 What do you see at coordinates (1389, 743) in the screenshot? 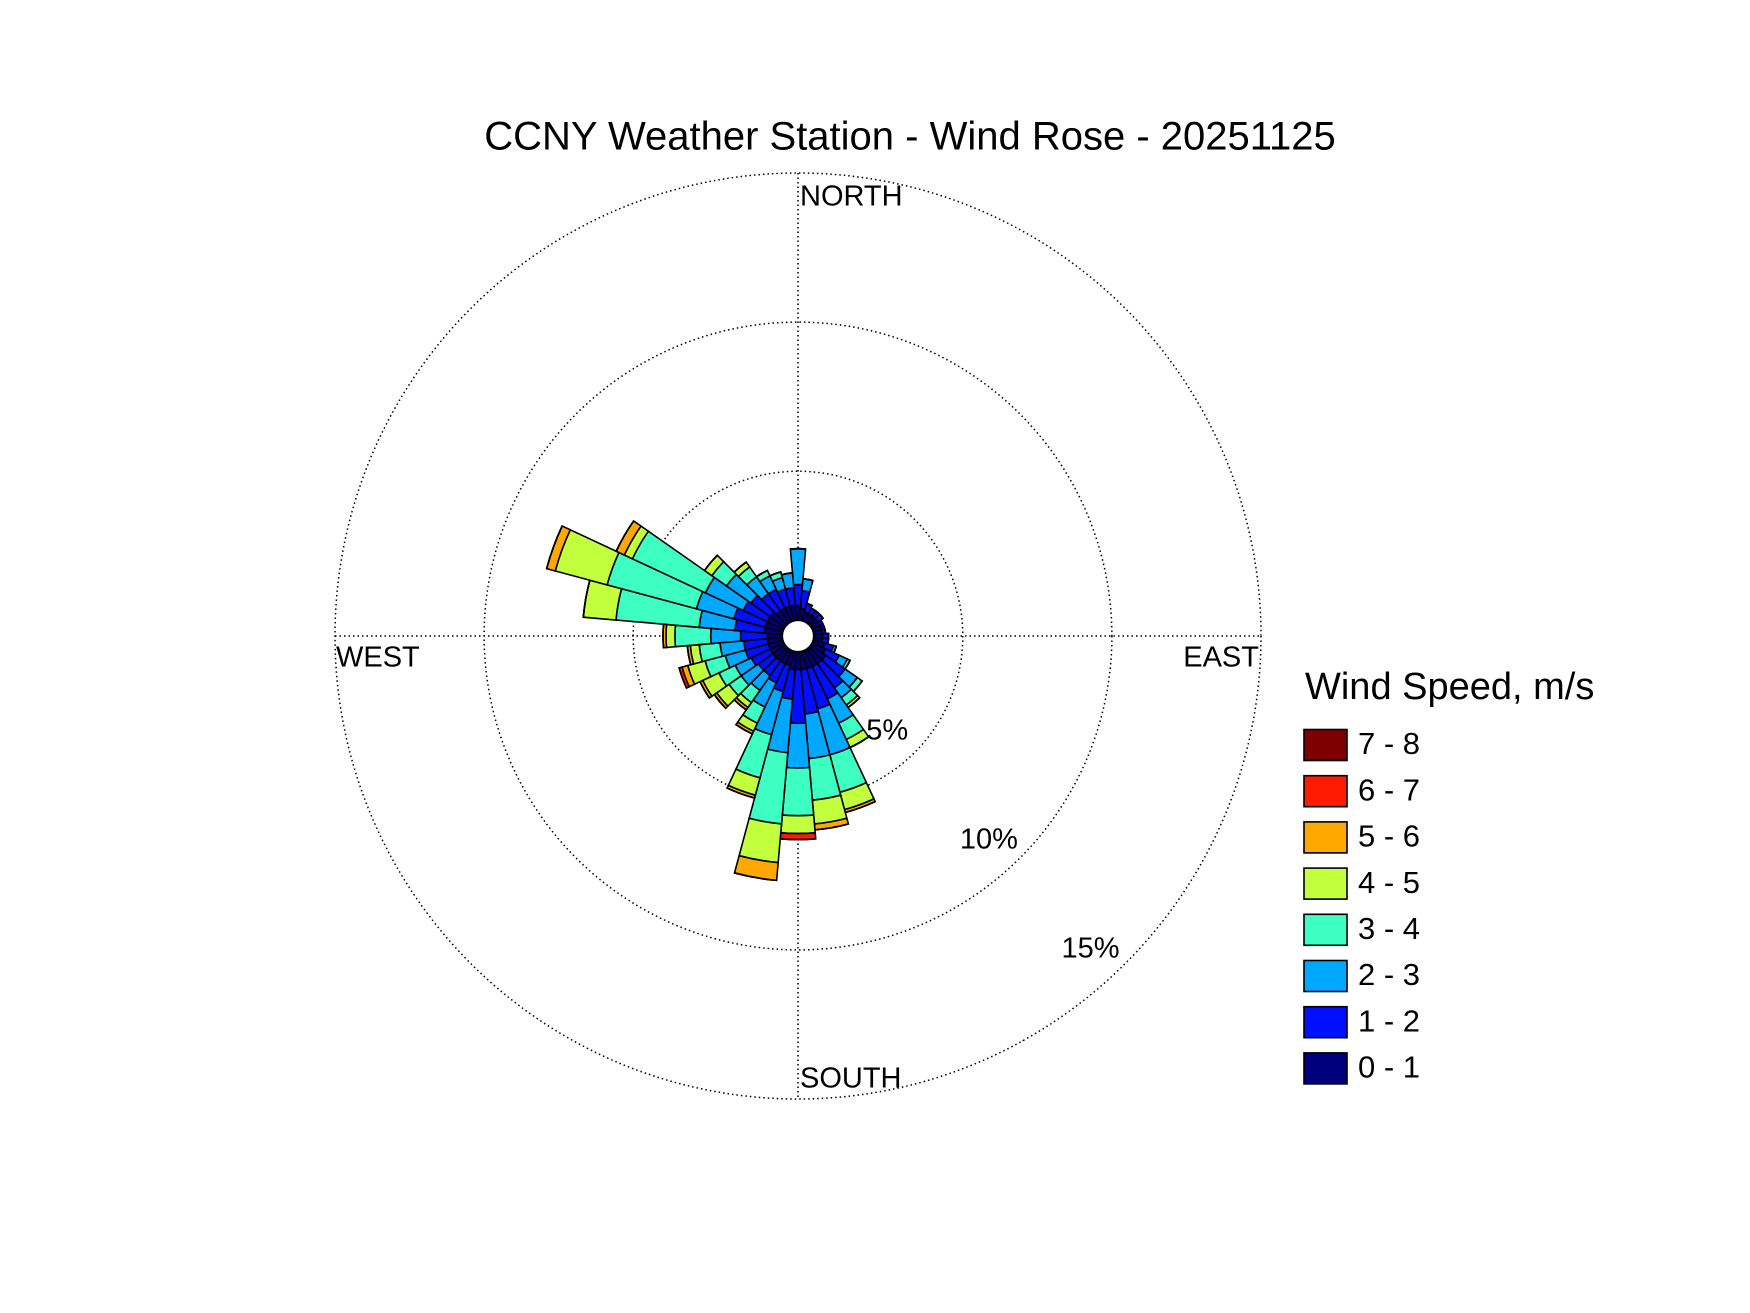
I see `legend-label: 7 - 8` at bounding box center [1389, 743].